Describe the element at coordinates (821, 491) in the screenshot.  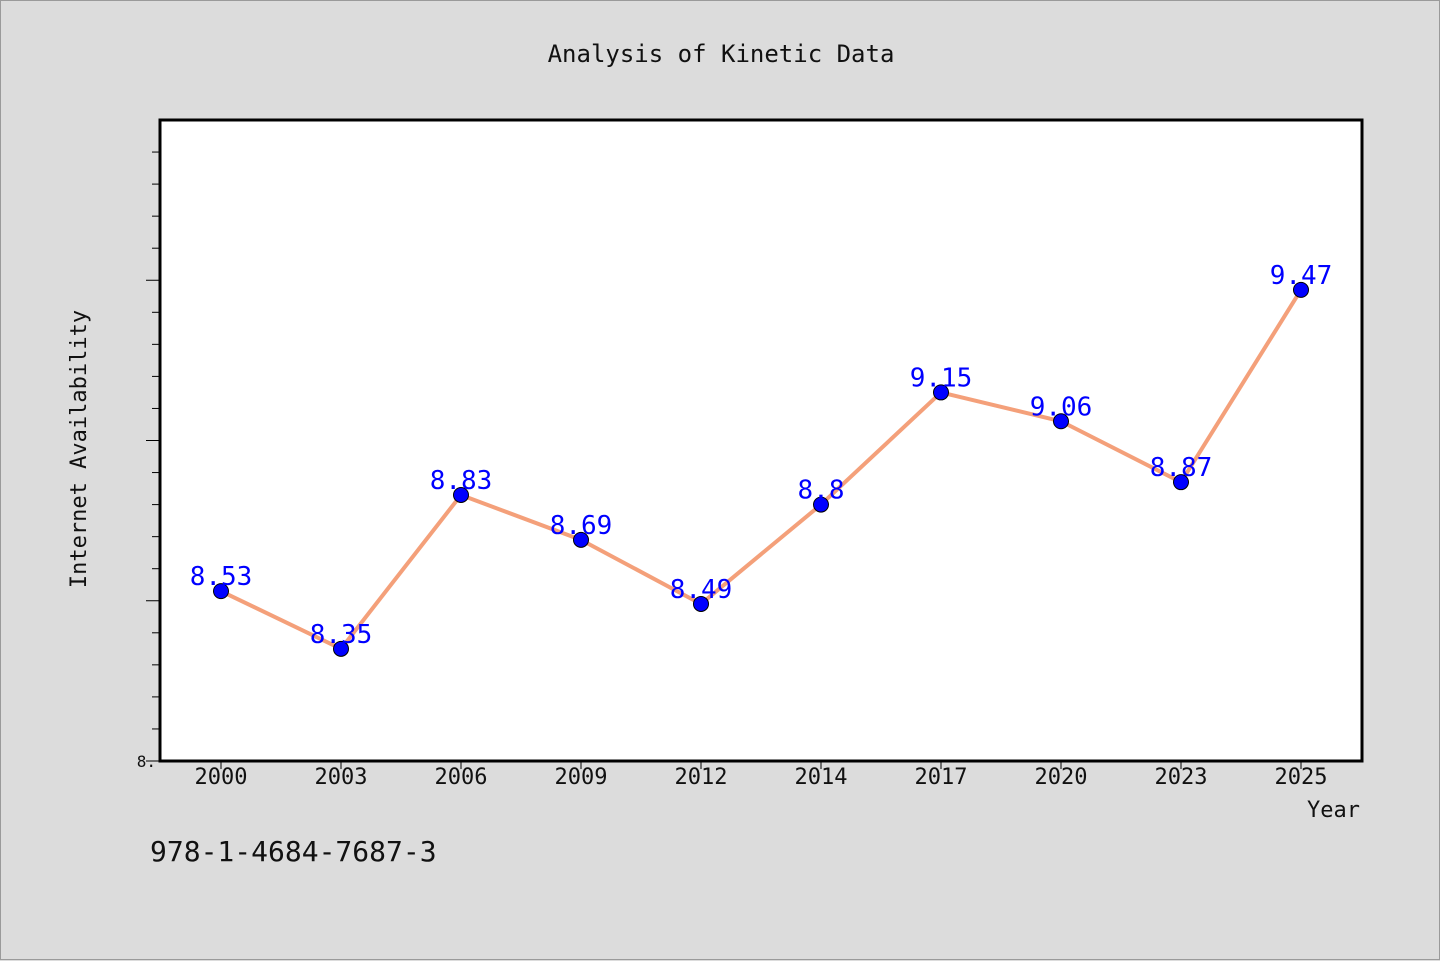
I see `data-label: 8.8` at that location.